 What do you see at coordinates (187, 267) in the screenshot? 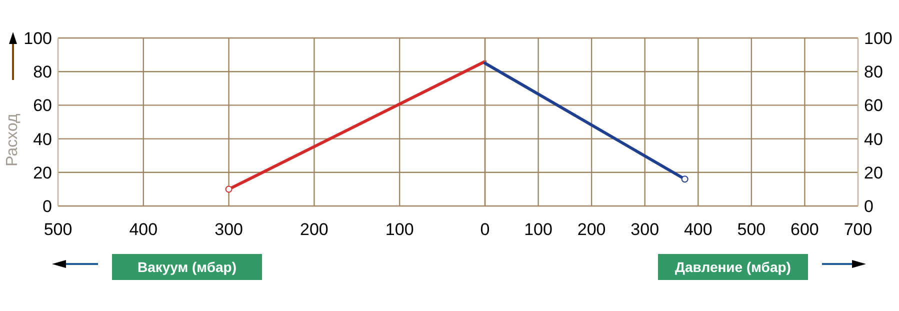
I see `x-axis-title: Вакуум (мбар)` at bounding box center [187, 267].